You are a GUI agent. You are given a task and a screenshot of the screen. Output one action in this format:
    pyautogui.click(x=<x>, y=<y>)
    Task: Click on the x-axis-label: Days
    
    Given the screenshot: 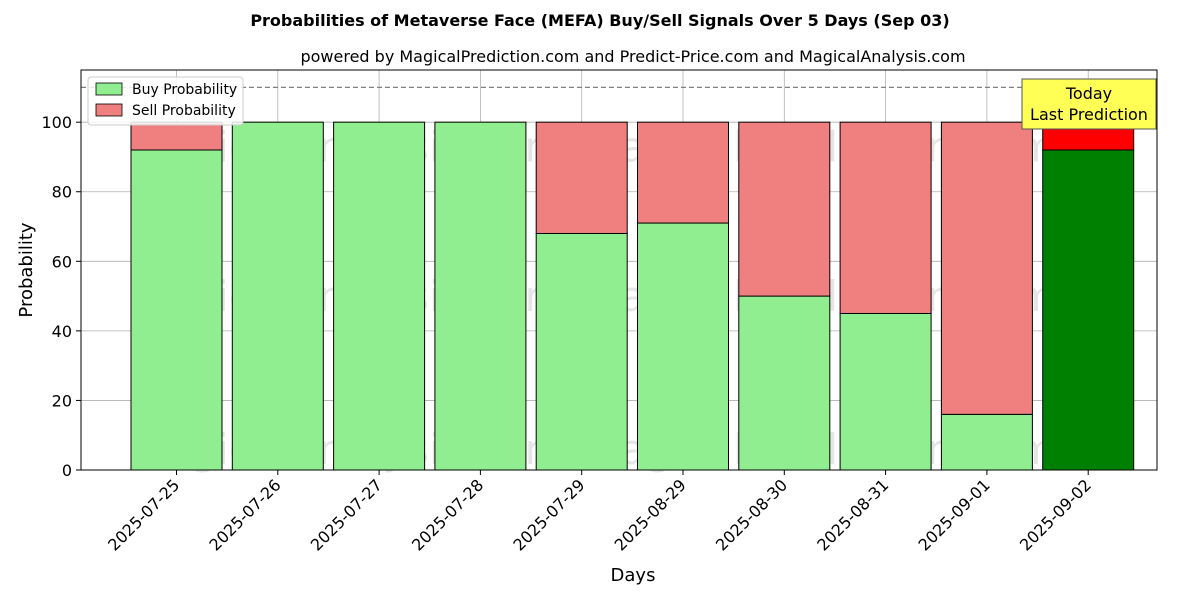 What is the action you would take?
    pyautogui.click(x=633, y=575)
    